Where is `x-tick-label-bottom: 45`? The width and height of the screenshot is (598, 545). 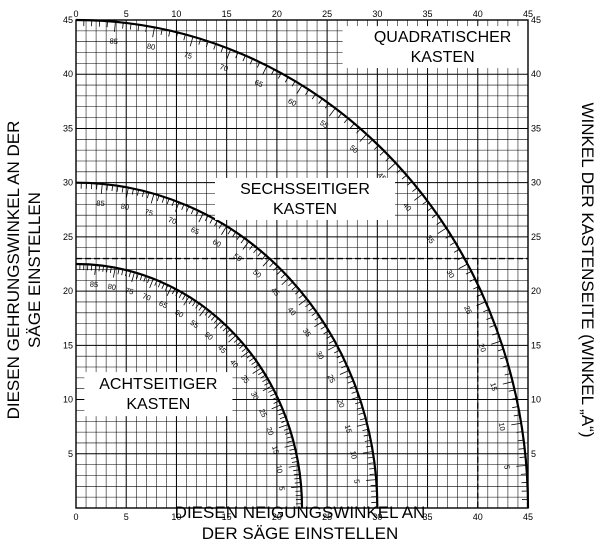 x-tick-label-bottom: 45 is located at coordinates (528, 517).